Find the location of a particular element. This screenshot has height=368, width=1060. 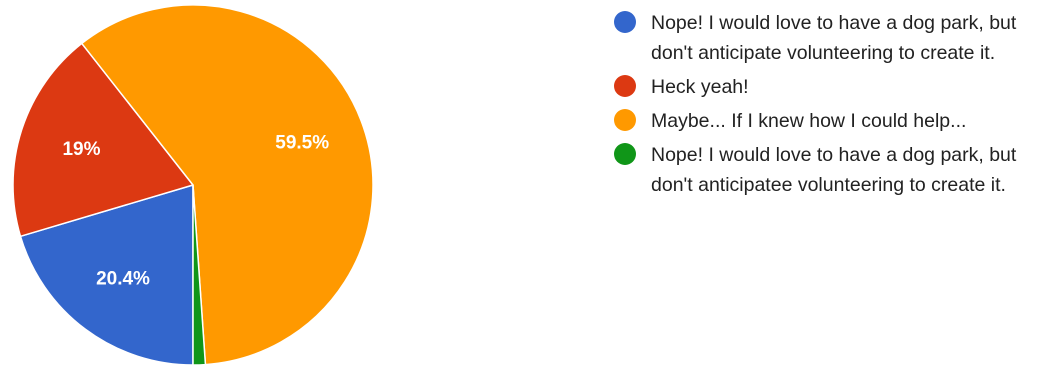

legend-label: Heck yeah! is located at coordinates (700, 87).